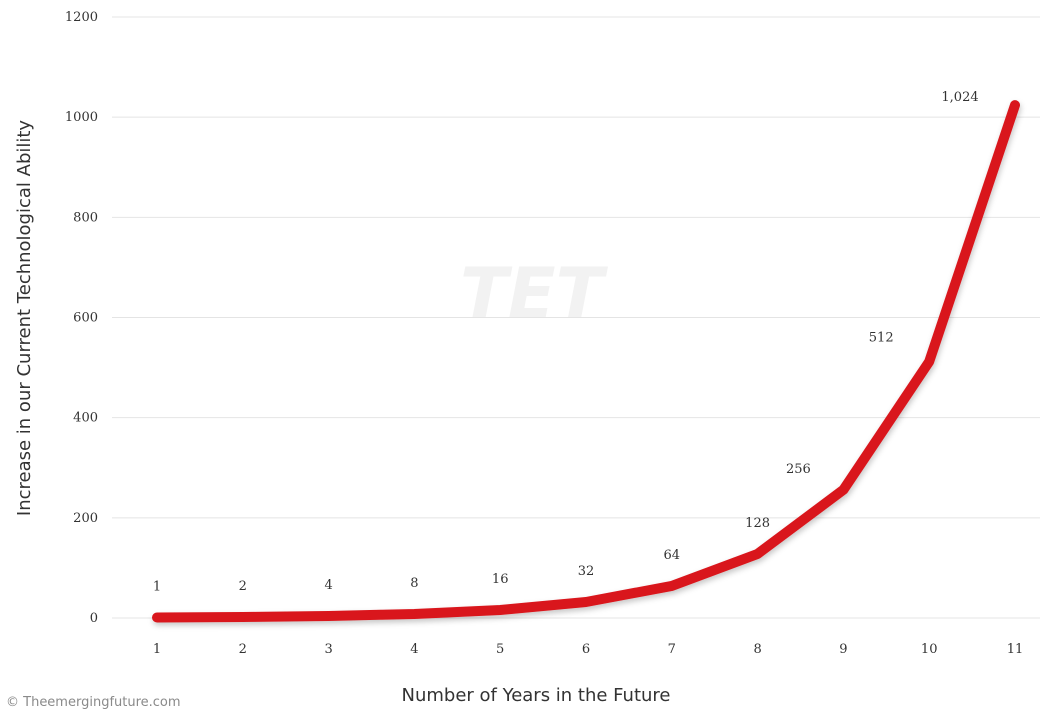 The height and width of the screenshot is (719, 1045). What do you see at coordinates (328, 649) in the screenshot?
I see `x-tick-label: 3` at bounding box center [328, 649].